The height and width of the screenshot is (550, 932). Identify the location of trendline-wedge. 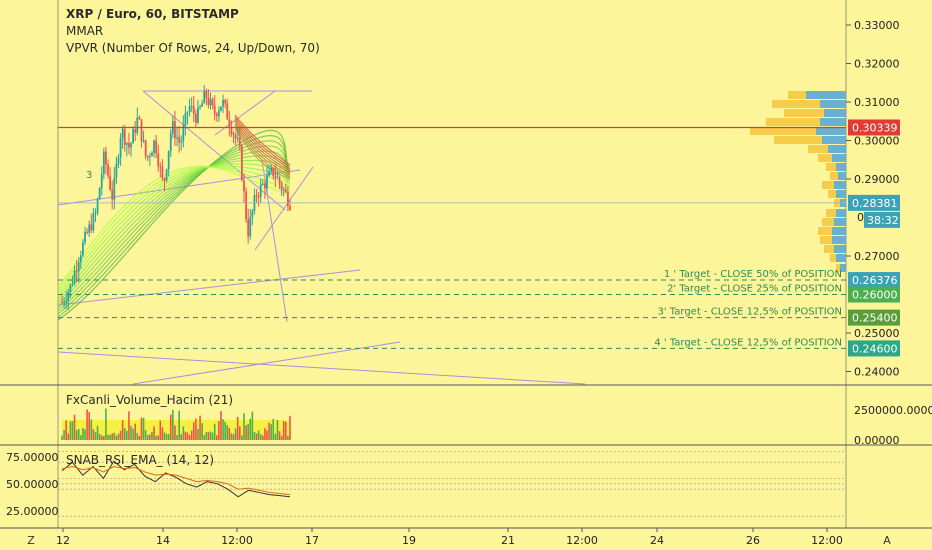
(284, 208).